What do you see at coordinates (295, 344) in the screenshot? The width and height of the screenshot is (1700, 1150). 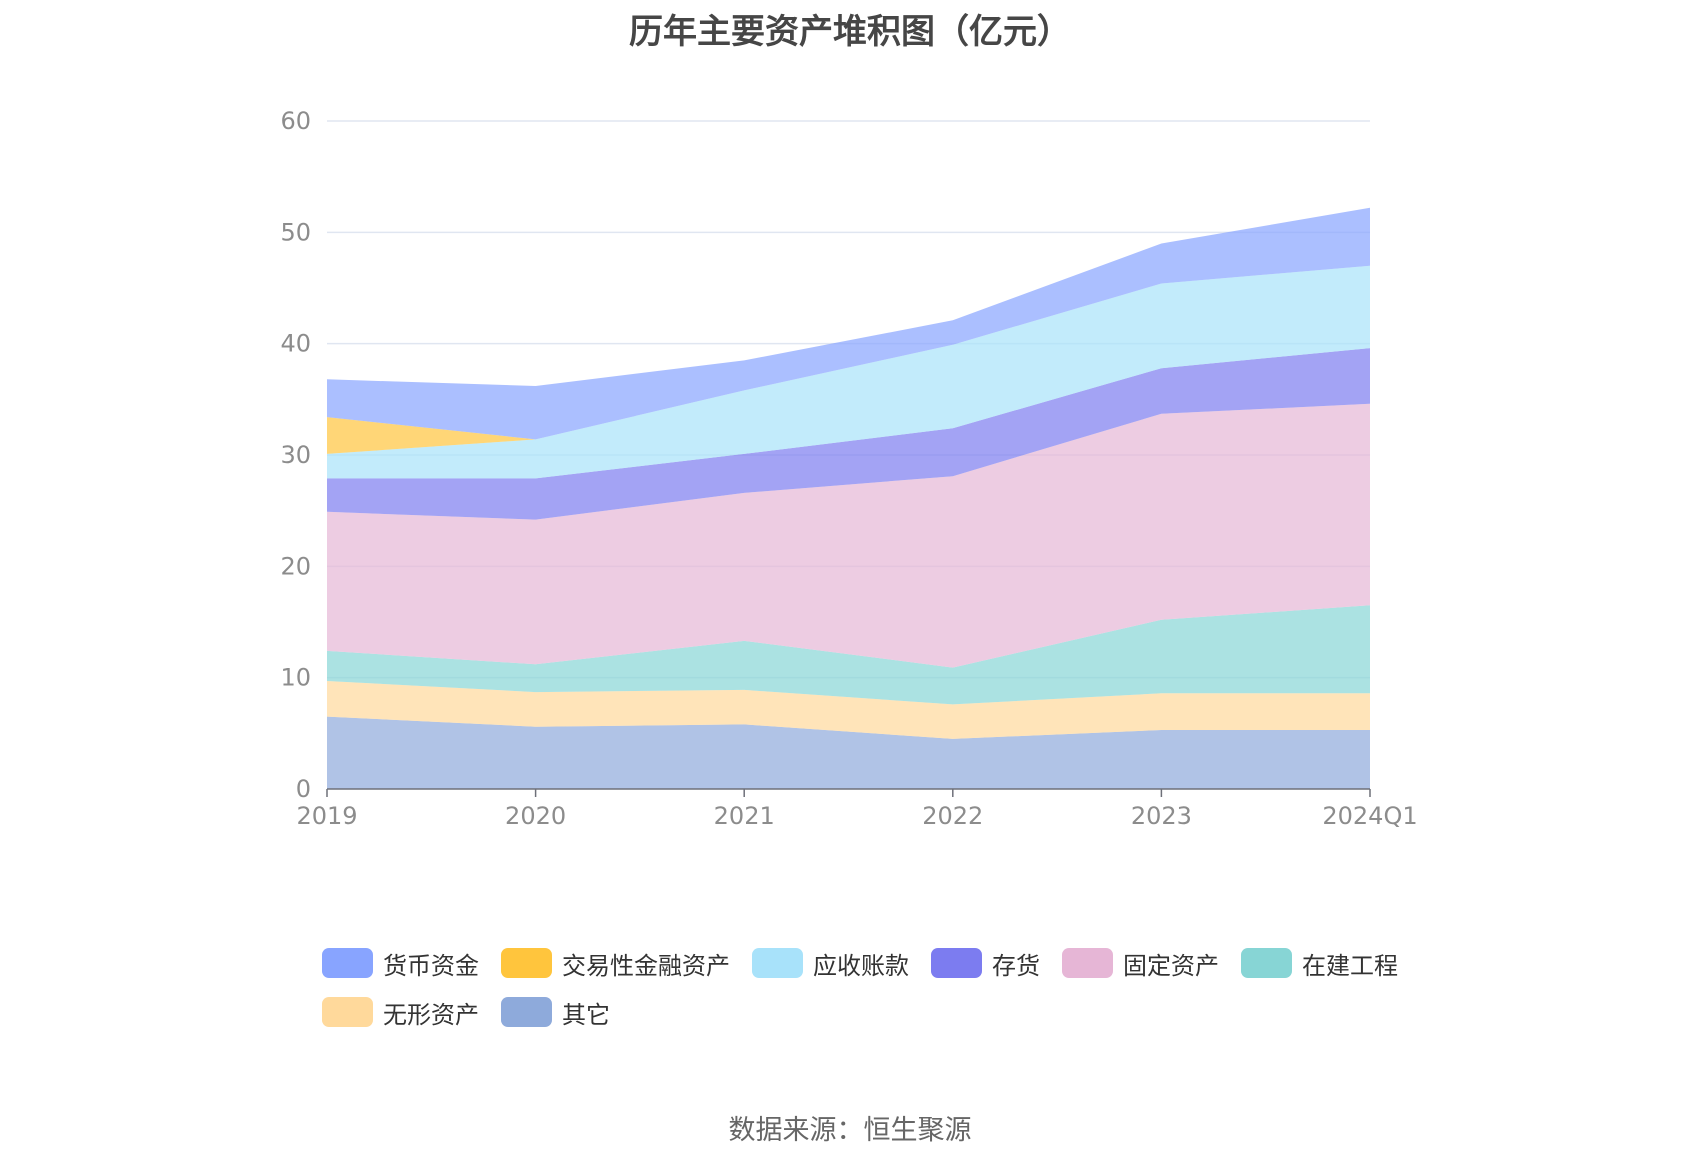 I see `y-tick-label: 40` at bounding box center [295, 344].